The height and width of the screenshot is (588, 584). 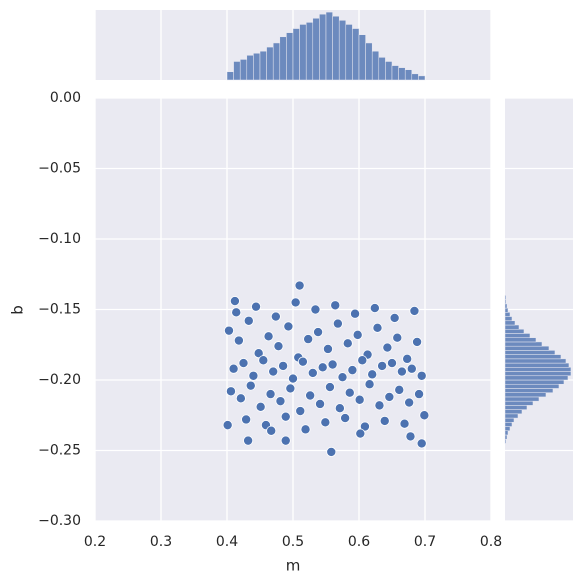 What do you see at coordinates (359, 542) in the screenshot?
I see `x-tick-label: 0.6` at bounding box center [359, 542].